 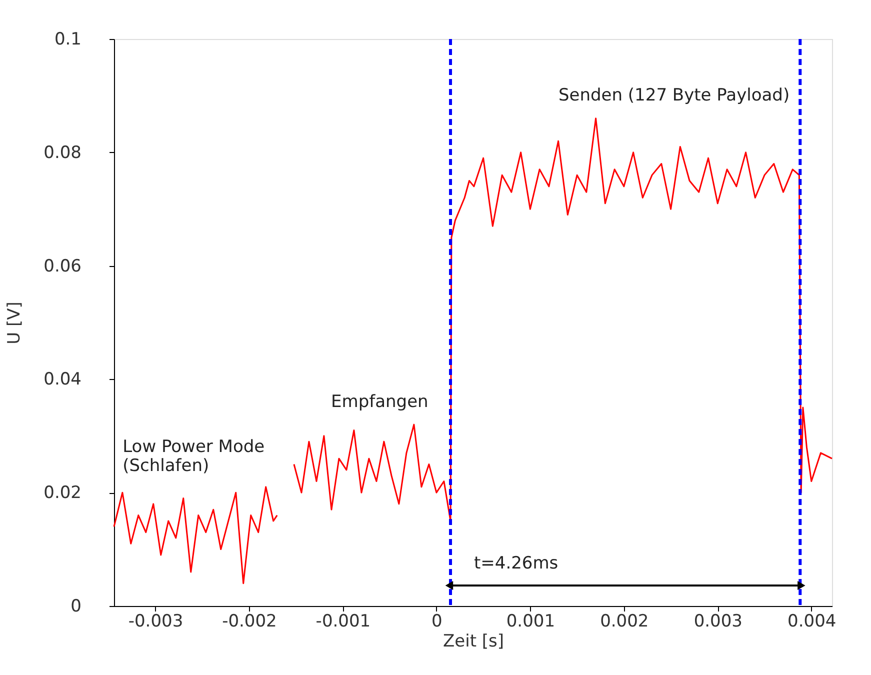 I want to click on y-tick-label: 0.06, so click(x=63, y=266).